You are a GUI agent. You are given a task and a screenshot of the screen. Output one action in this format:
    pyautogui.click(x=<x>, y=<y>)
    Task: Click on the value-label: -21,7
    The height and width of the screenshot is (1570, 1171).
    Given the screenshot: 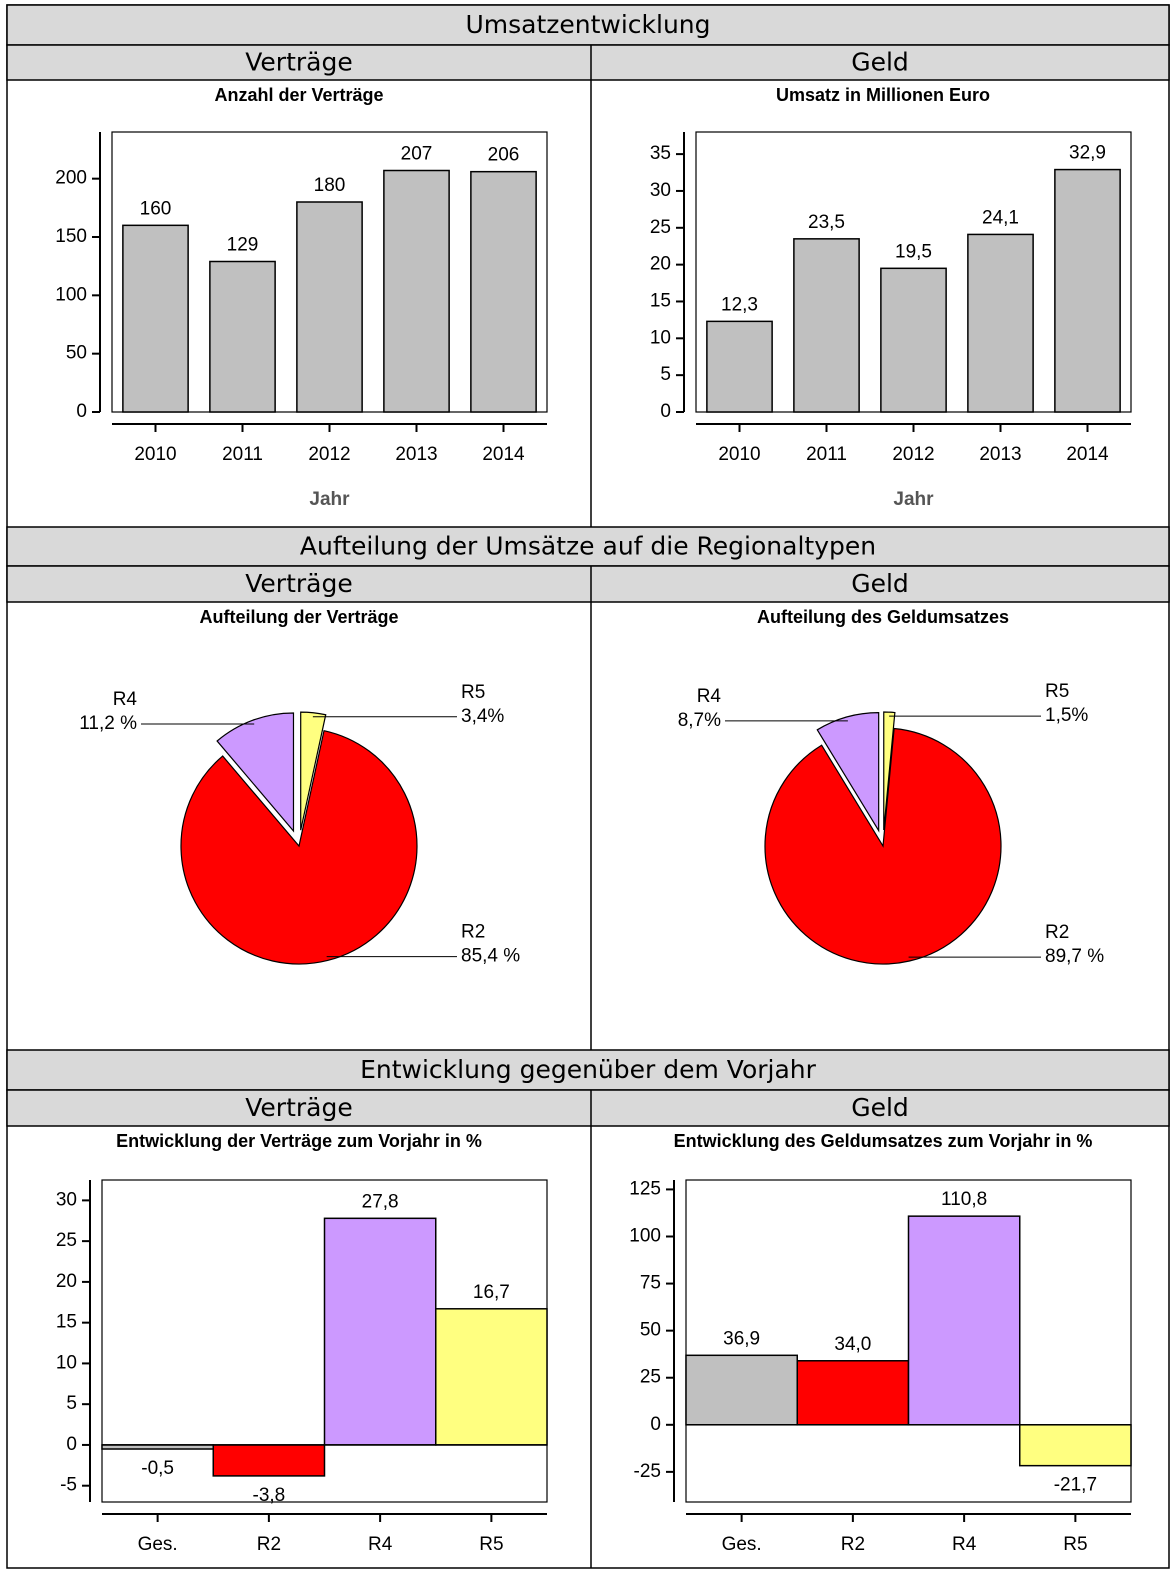 What is the action you would take?
    pyautogui.click(x=1075, y=1485)
    